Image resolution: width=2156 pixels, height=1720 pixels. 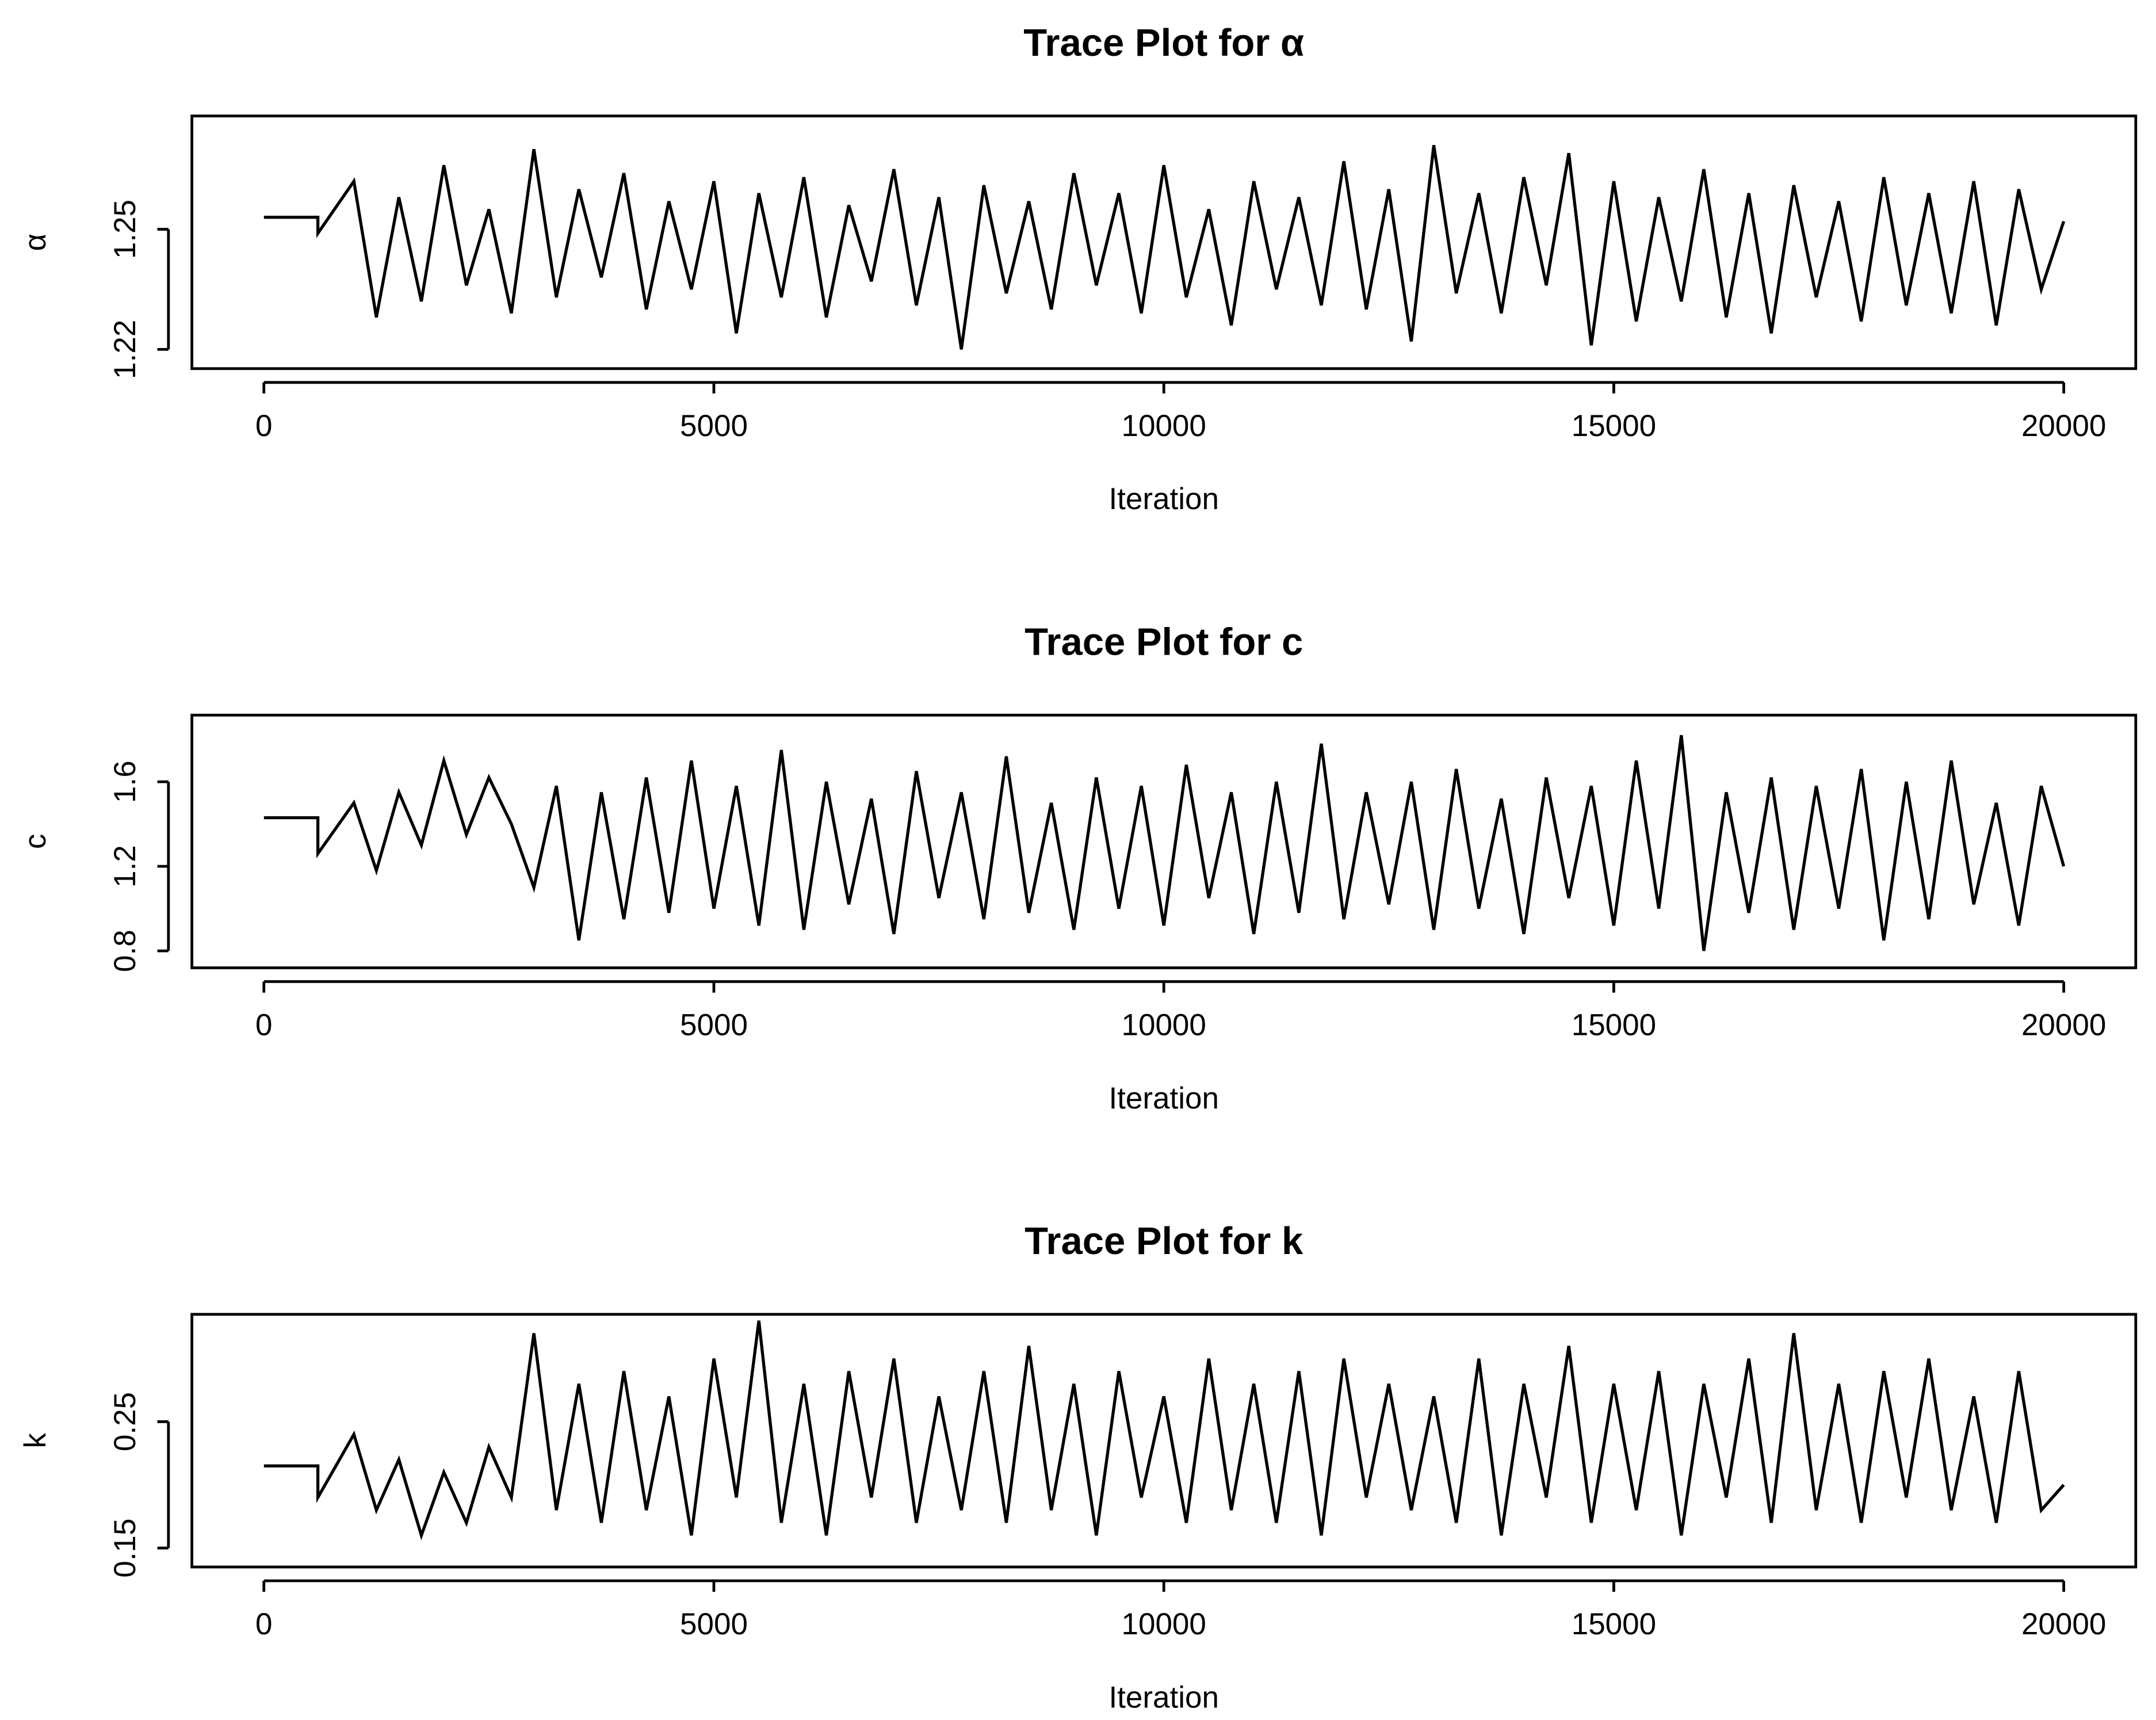 What do you see at coordinates (35, 842) in the screenshot?
I see `y-axis-label: c` at bounding box center [35, 842].